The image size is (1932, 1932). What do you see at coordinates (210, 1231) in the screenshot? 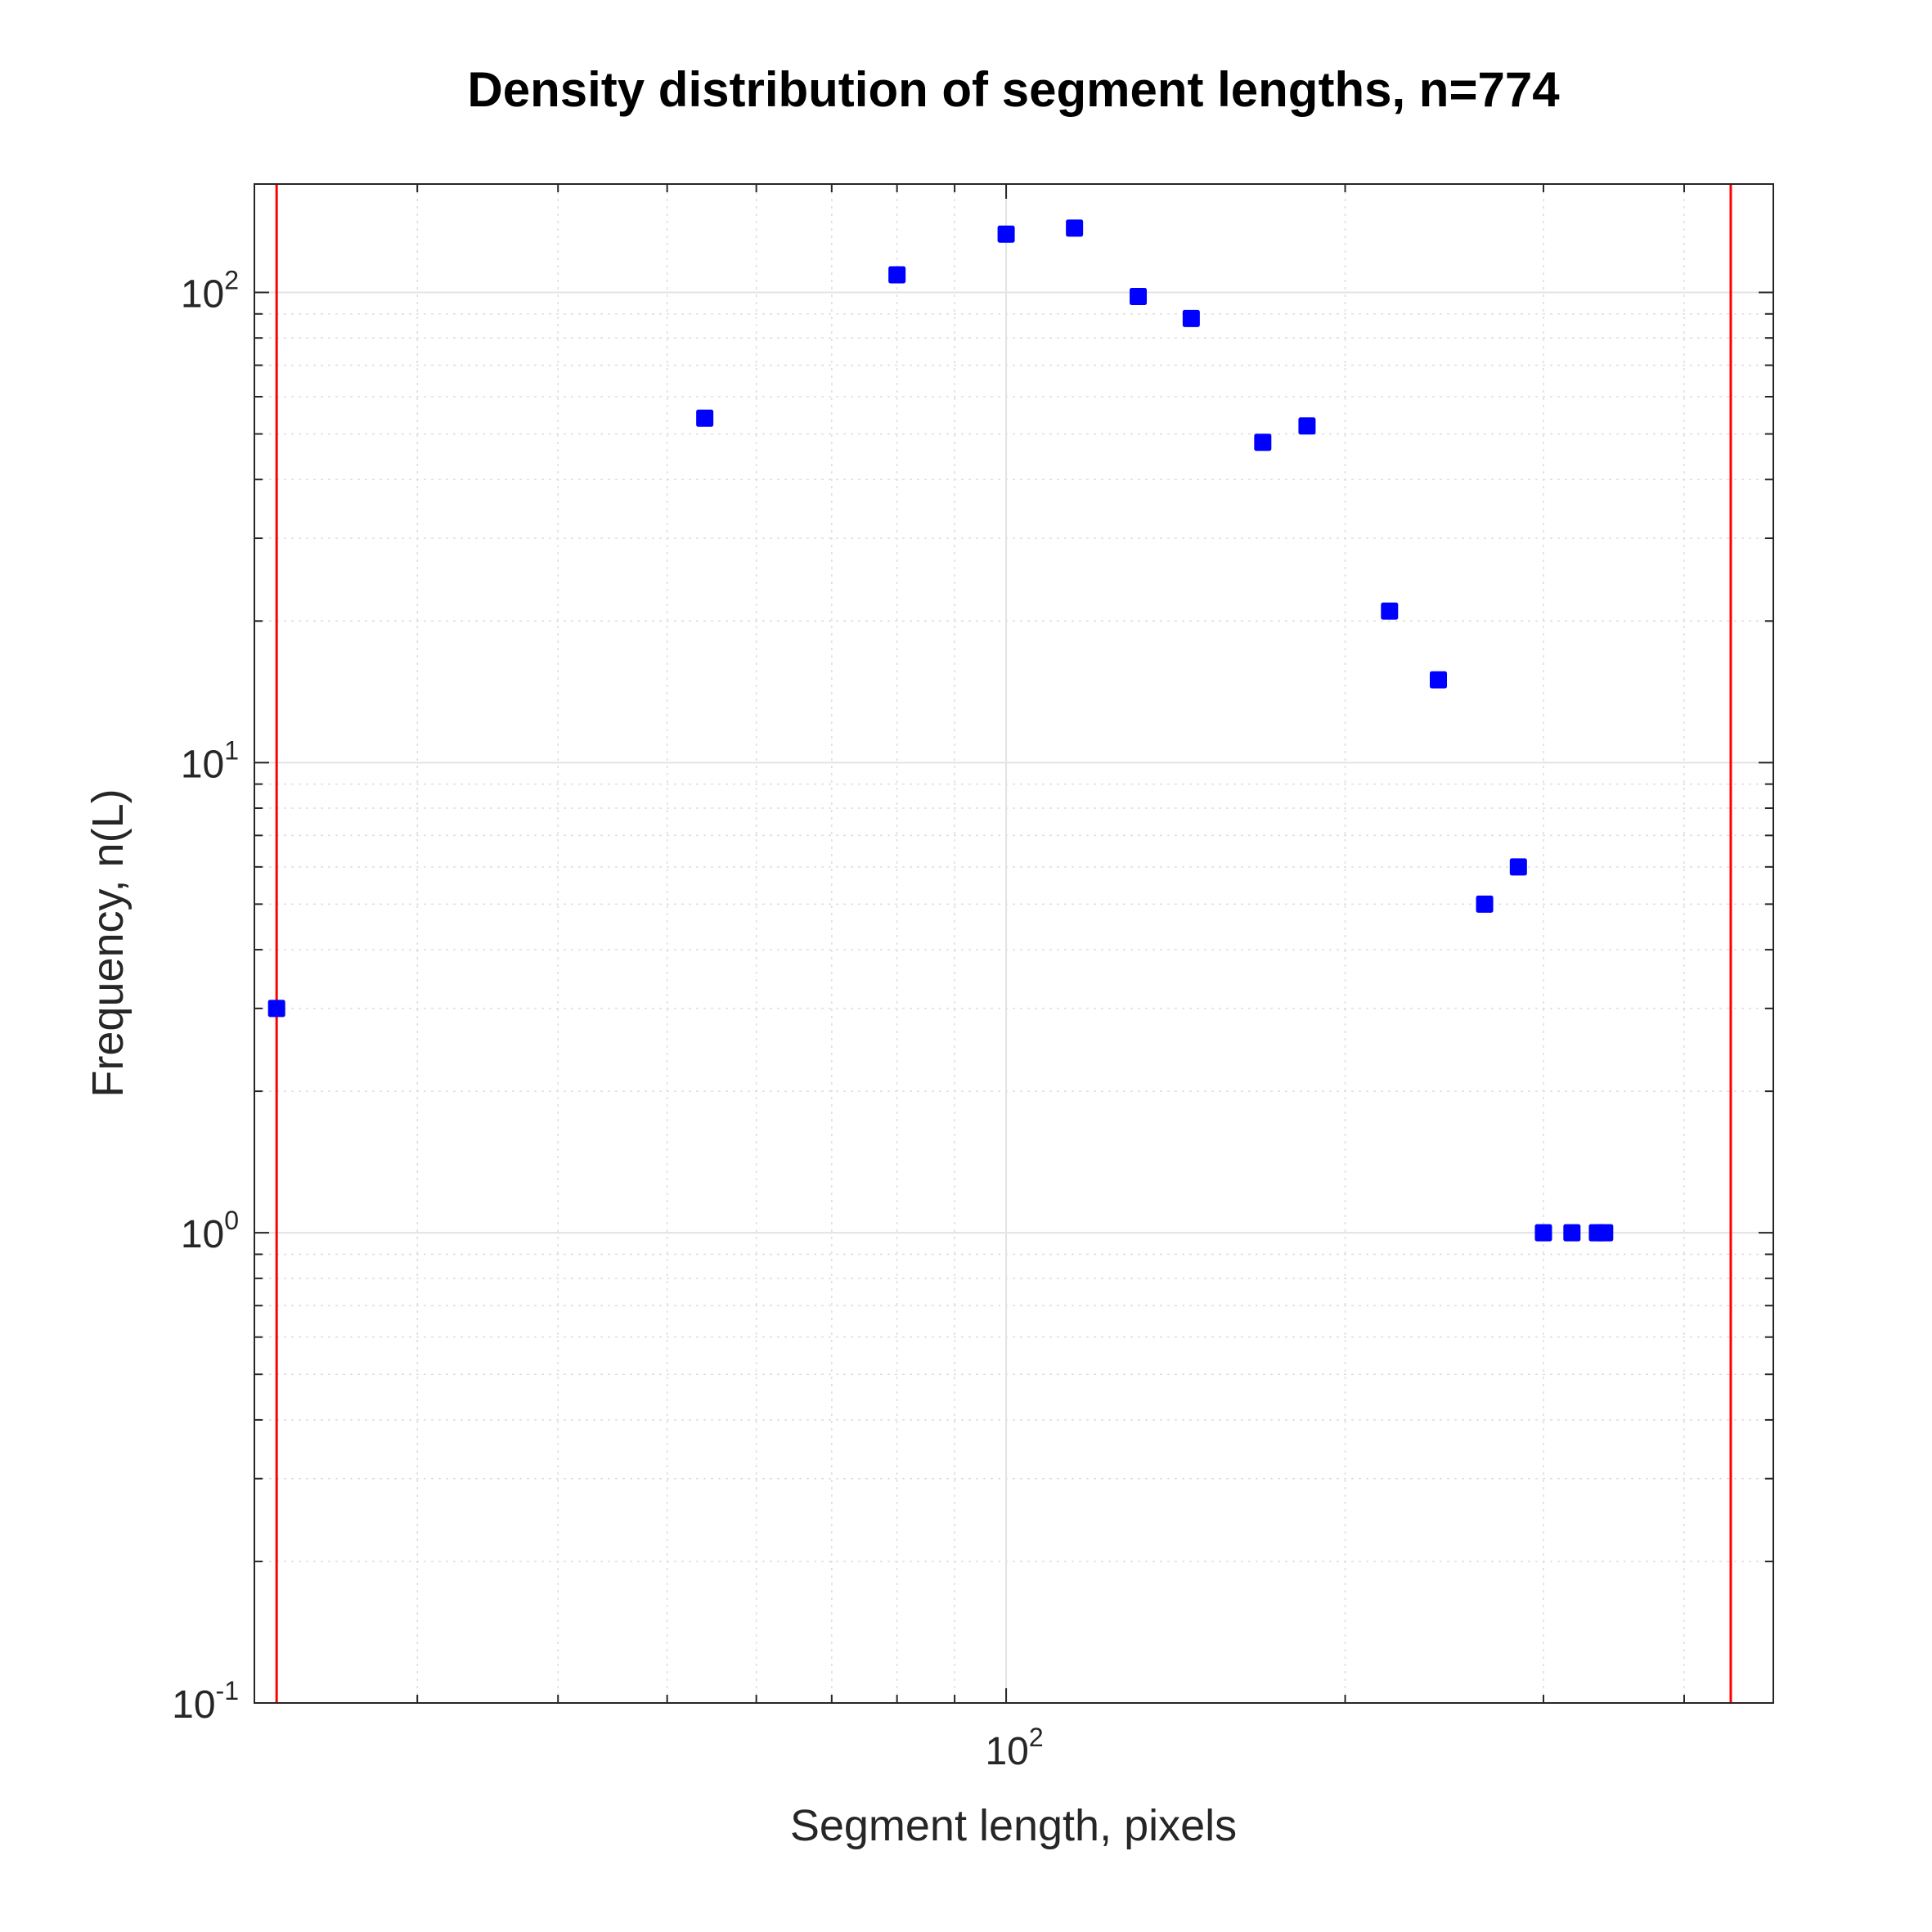
I see `y-tick-label: 10⁰` at bounding box center [210, 1231].